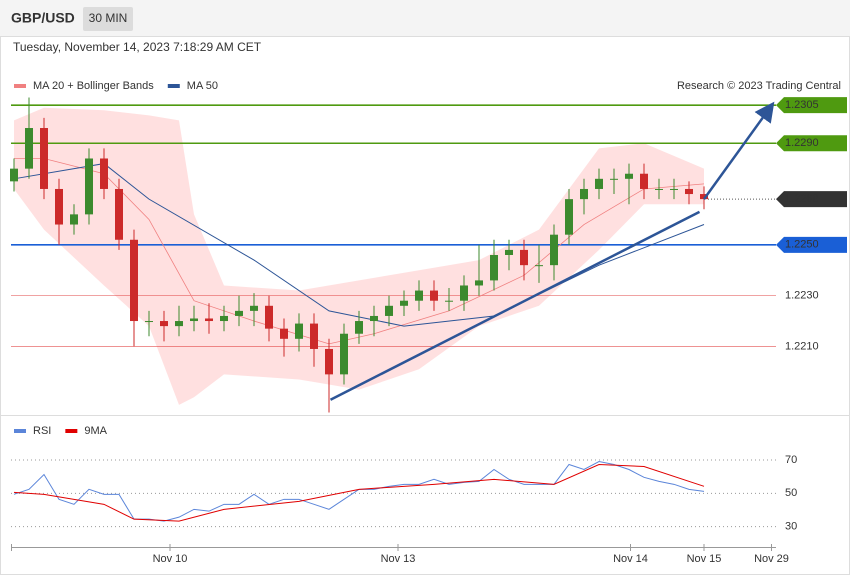 The height and width of the screenshot is (576, 850). I want to click on y-tick-label: 30, so click(791, 527).